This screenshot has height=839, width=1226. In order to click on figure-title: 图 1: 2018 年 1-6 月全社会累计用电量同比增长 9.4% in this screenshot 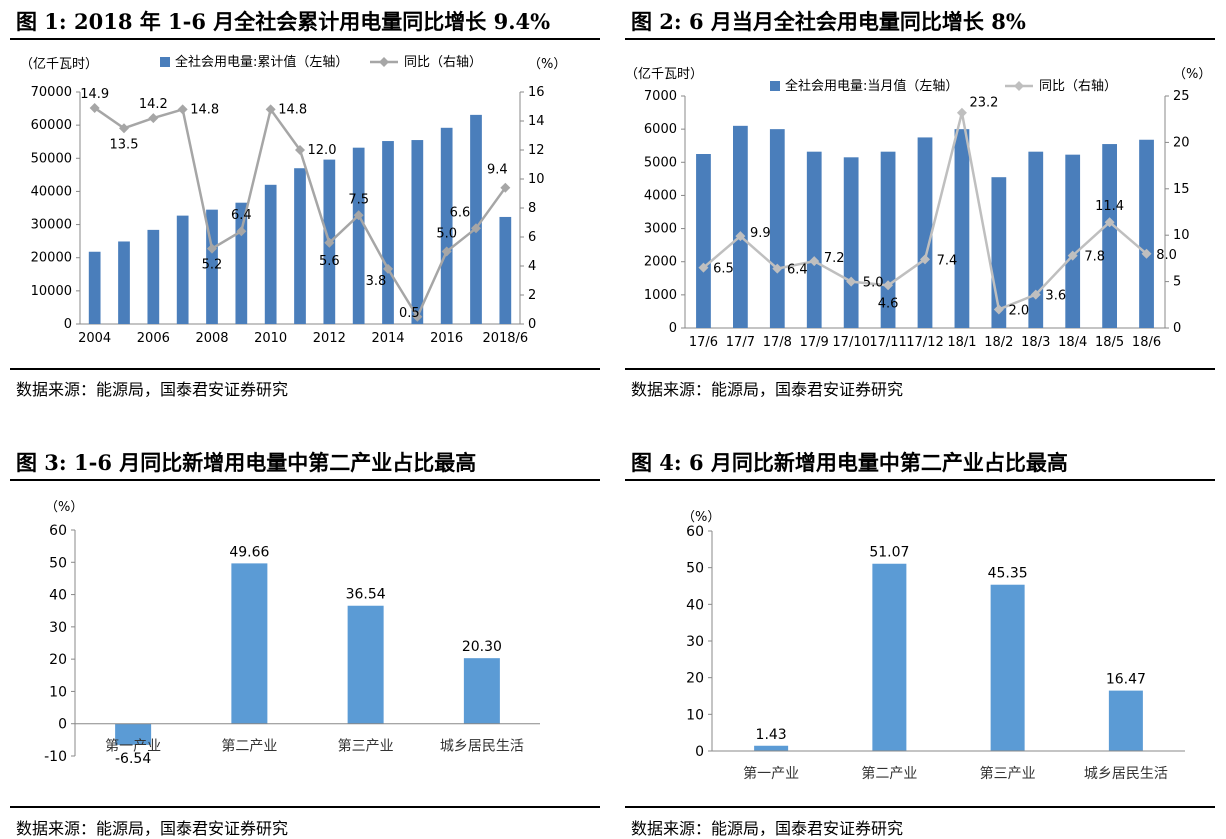, I will do `click(283, 21)`.